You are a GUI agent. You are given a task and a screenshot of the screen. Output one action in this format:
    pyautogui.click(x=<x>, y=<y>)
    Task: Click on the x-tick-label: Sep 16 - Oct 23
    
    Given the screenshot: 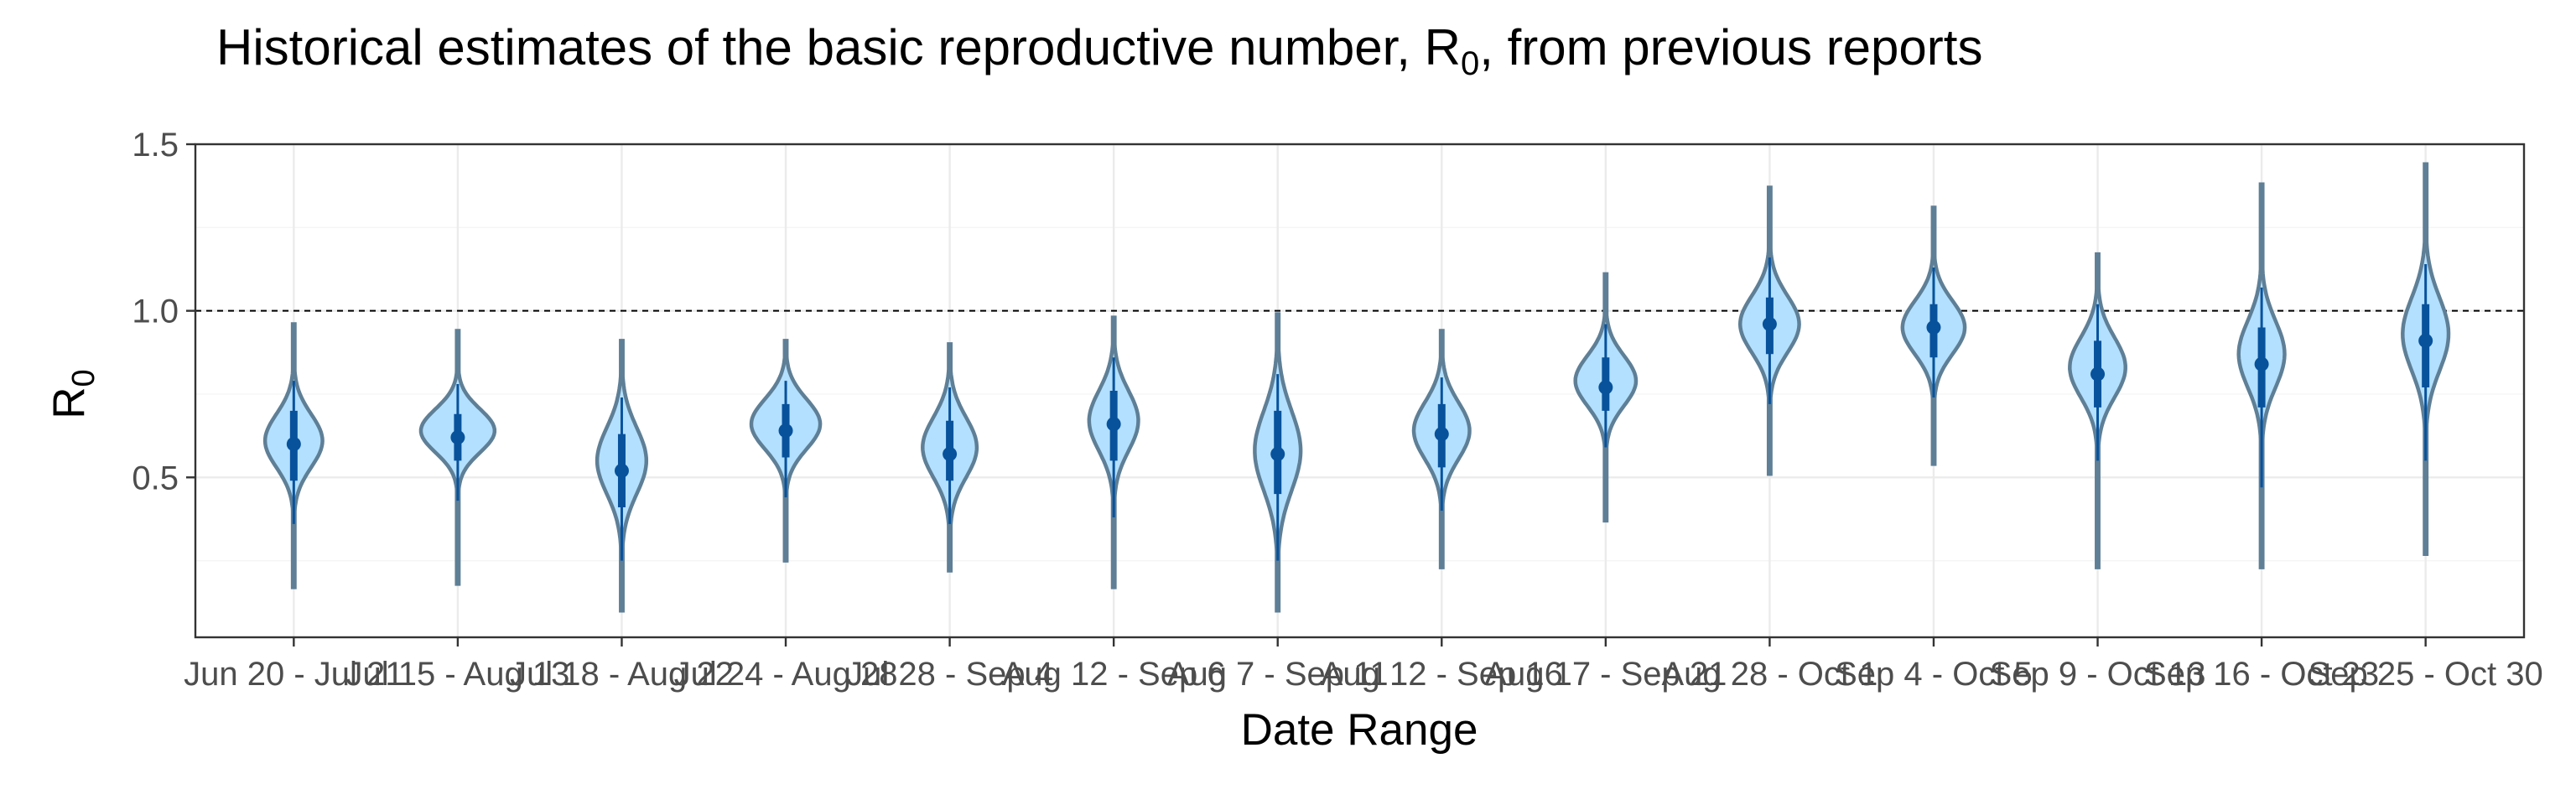 What is the action you would take?
    pyautogui.click(x=2261, y=674)
    